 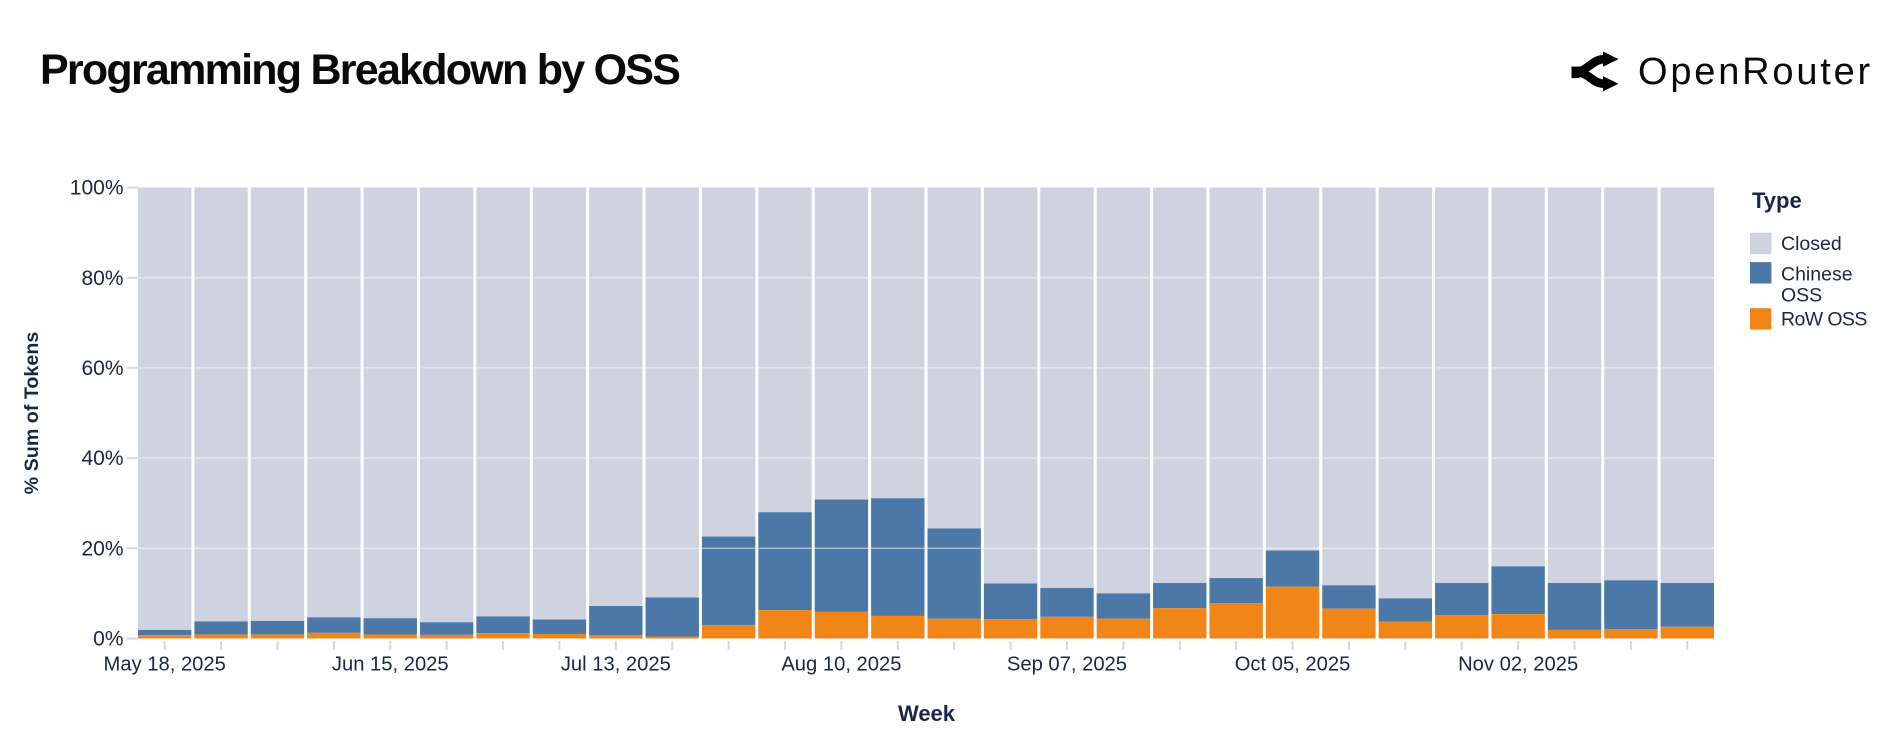 I want to click on svg-text: Closed, so click(x=1811, y=244).